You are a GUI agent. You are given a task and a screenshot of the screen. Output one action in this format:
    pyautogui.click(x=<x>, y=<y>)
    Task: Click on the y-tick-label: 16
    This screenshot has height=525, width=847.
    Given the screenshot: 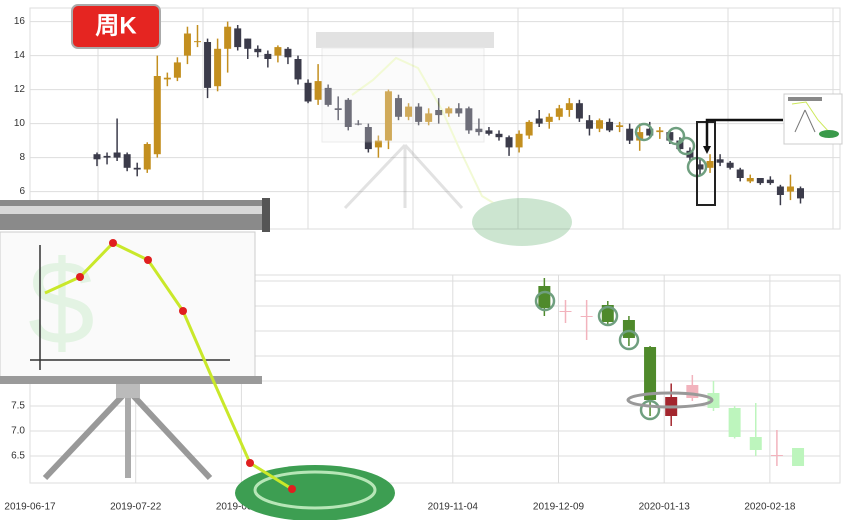 What is the action you would take?
    pyautogui.click(x=20, y=21)
    